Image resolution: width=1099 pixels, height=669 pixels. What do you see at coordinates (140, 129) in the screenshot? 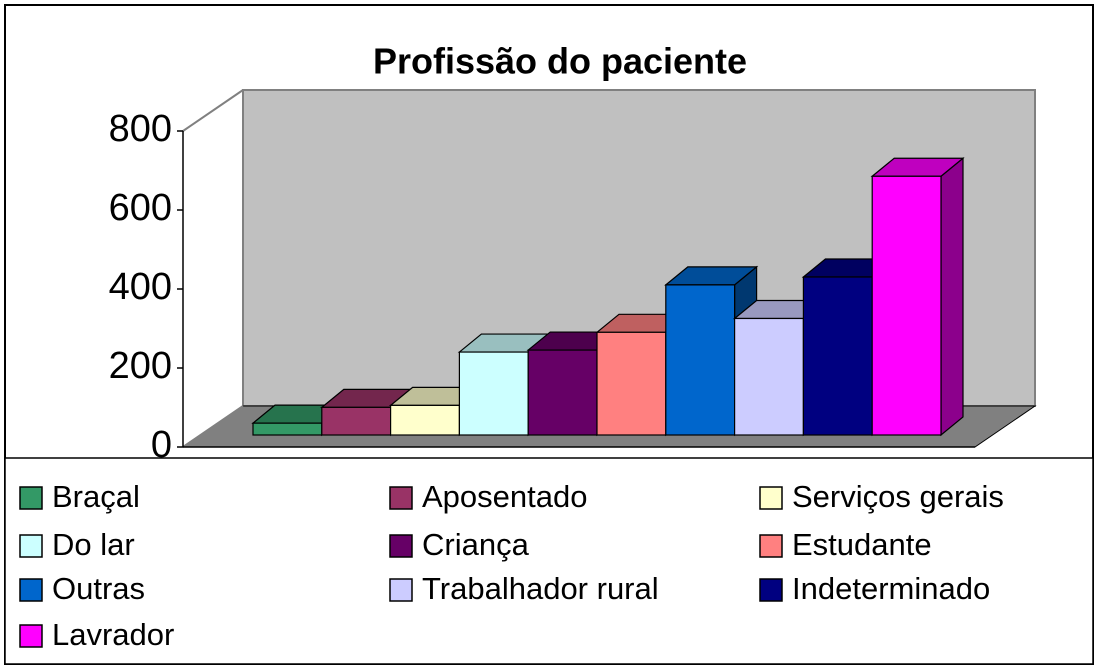
I see `y-tick-label: 800` at bounding box center [140, 129].